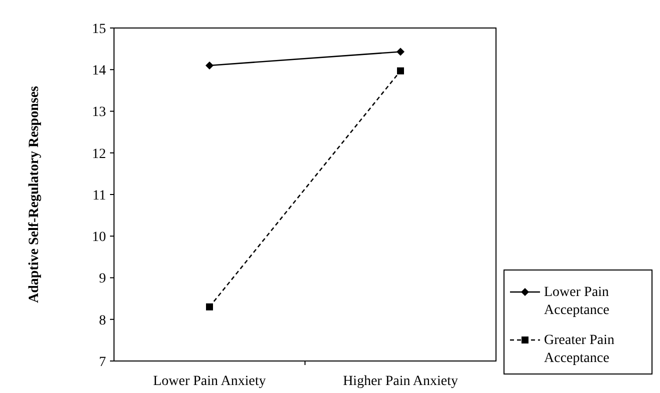 This screenshot has height=393, width=660. Describe the element at coordinates (99, 71) in the screenshot. I see `y-tick-label: 14` at that location.